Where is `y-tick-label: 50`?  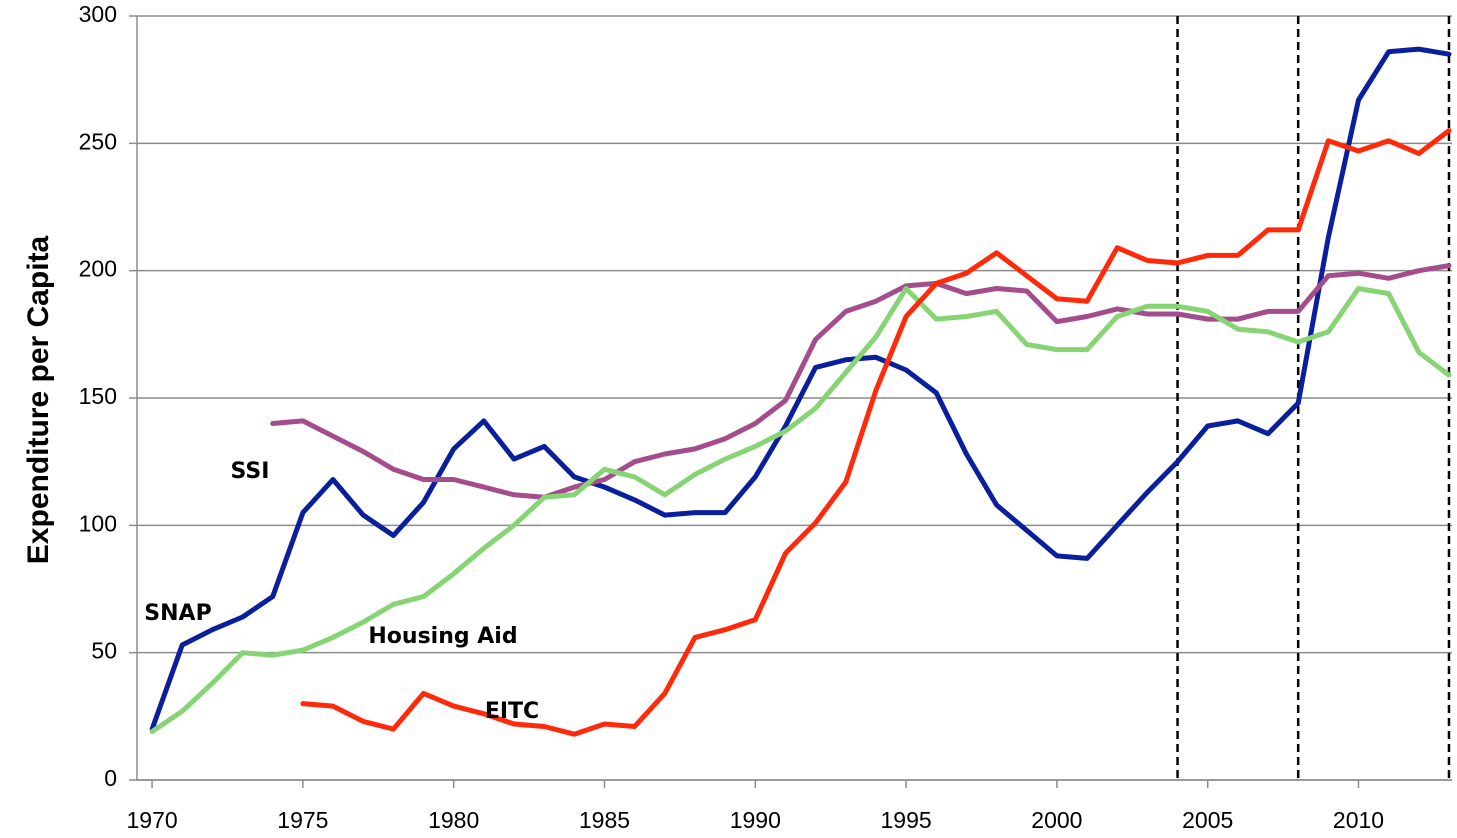
y-tick-label: 50 is located at coordinates (104, 651).